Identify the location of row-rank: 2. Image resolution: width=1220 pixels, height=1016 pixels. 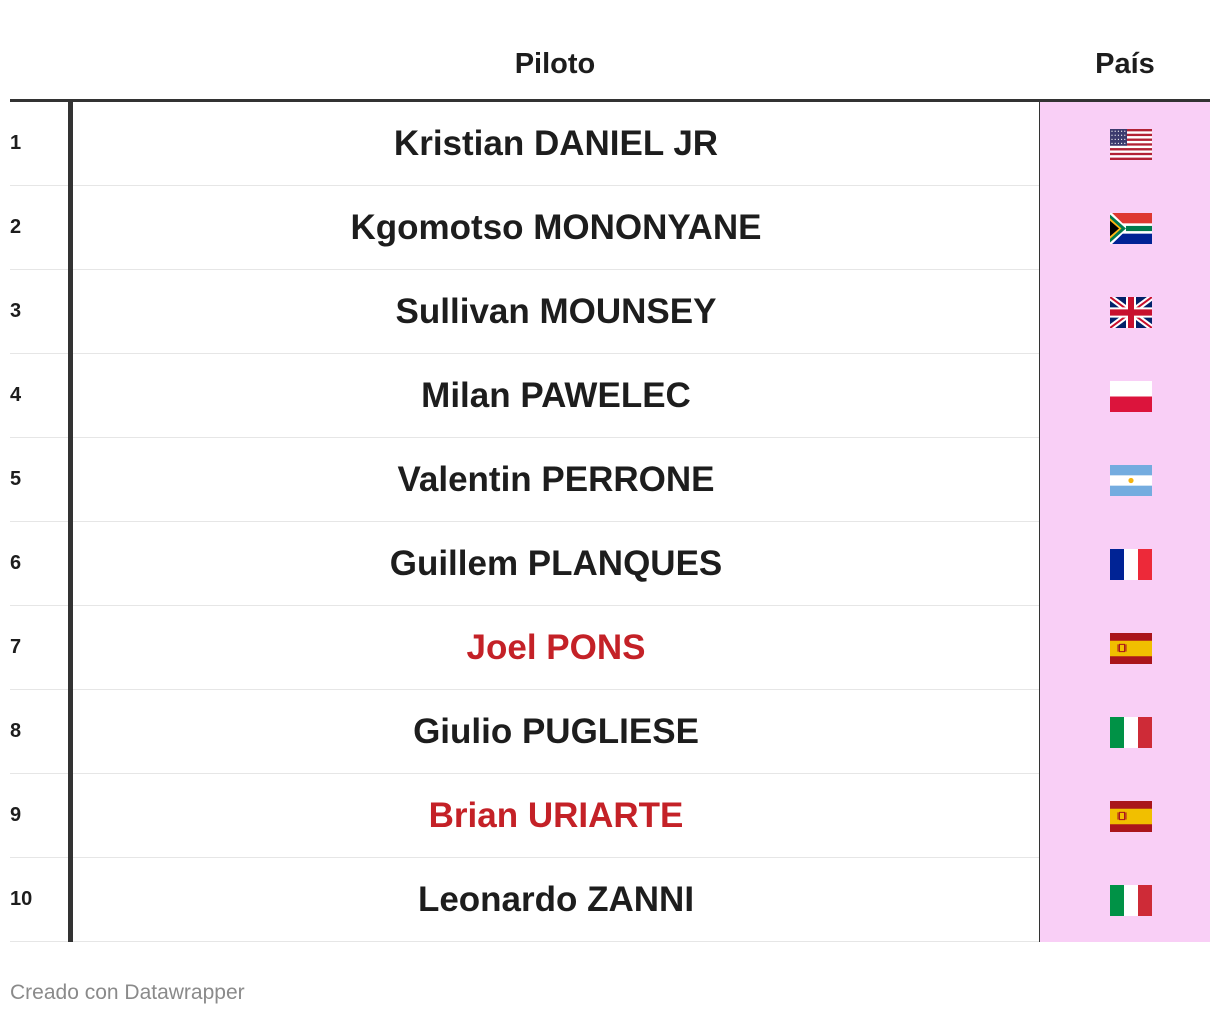
(39, 228).